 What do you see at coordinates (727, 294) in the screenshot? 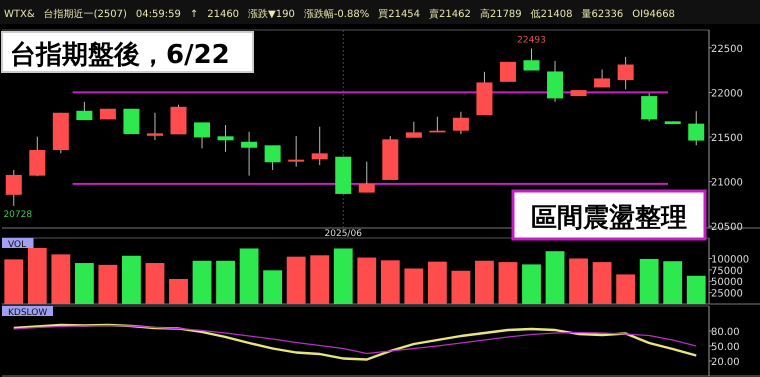
I see `y-tick-label: 25000` at bounding box center [727, 294].